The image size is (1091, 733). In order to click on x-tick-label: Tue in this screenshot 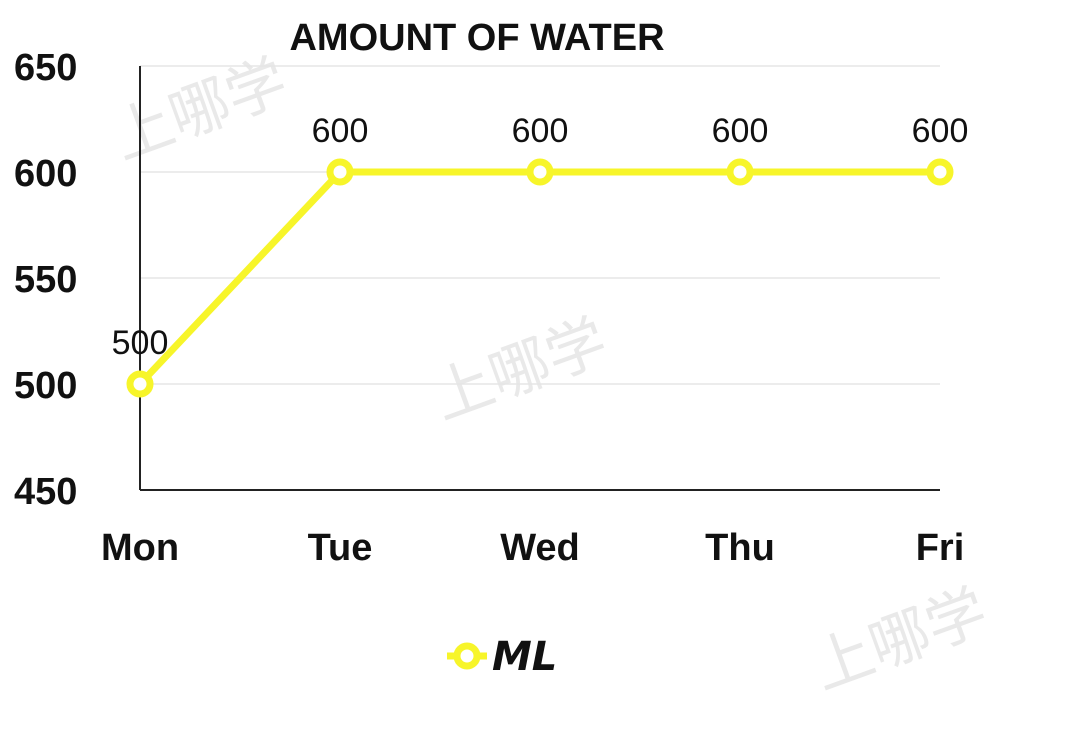, I will do `click(340, 548)`.